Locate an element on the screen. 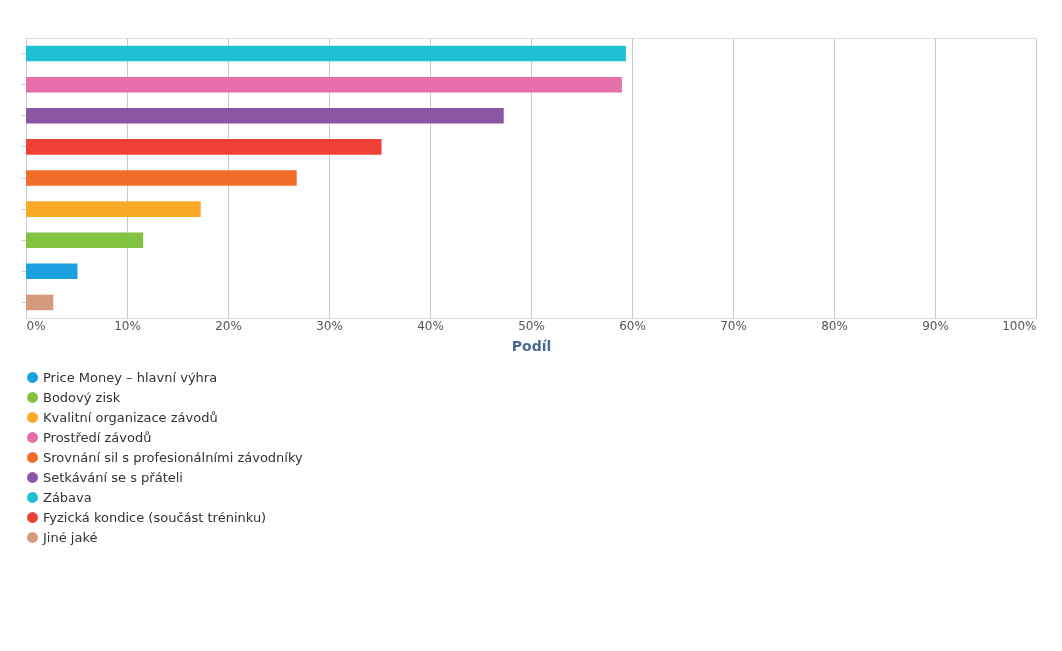  legend-label: Fyzická kondice (součást tréninku) is located at coordinates (155, 517).